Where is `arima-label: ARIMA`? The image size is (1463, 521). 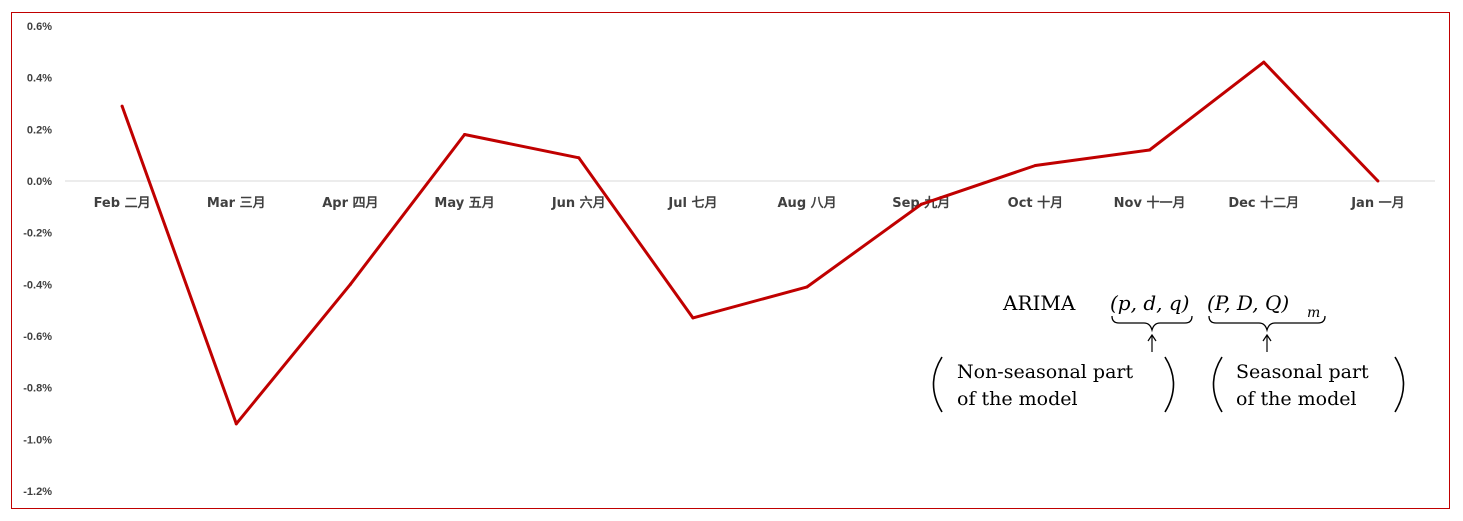
arima-label: ARIMA is located at coordinates (1039, 303).